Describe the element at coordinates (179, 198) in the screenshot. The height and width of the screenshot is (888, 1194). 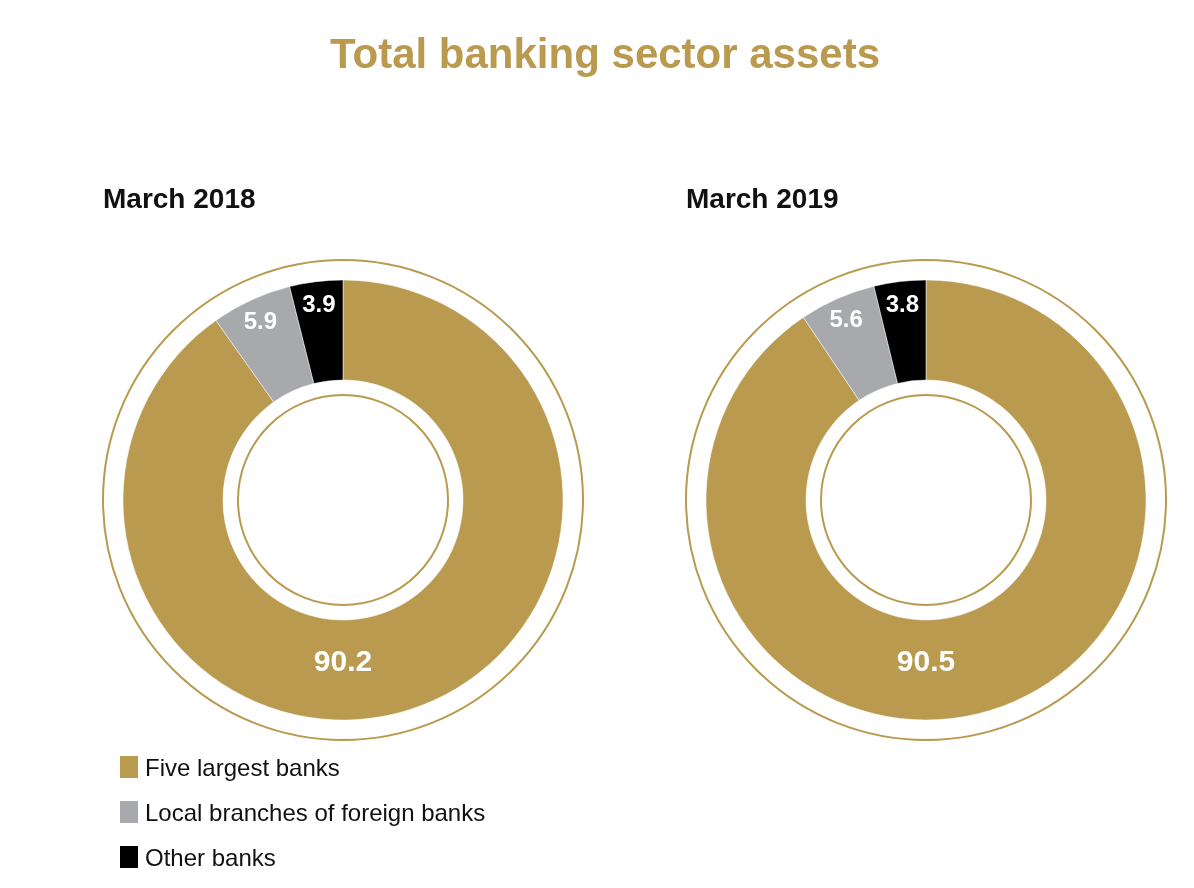
I see `chart-subtitle: March 2018` at that location.